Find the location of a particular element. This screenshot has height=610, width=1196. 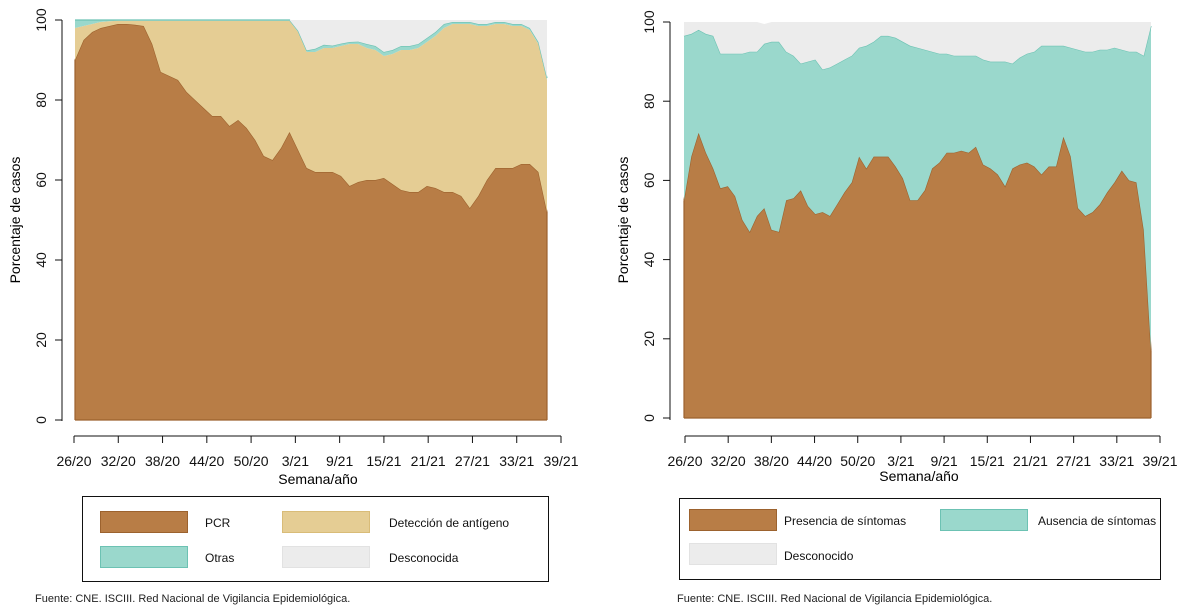

legend-label-otras: Otras is located at coordinates (220, 558).